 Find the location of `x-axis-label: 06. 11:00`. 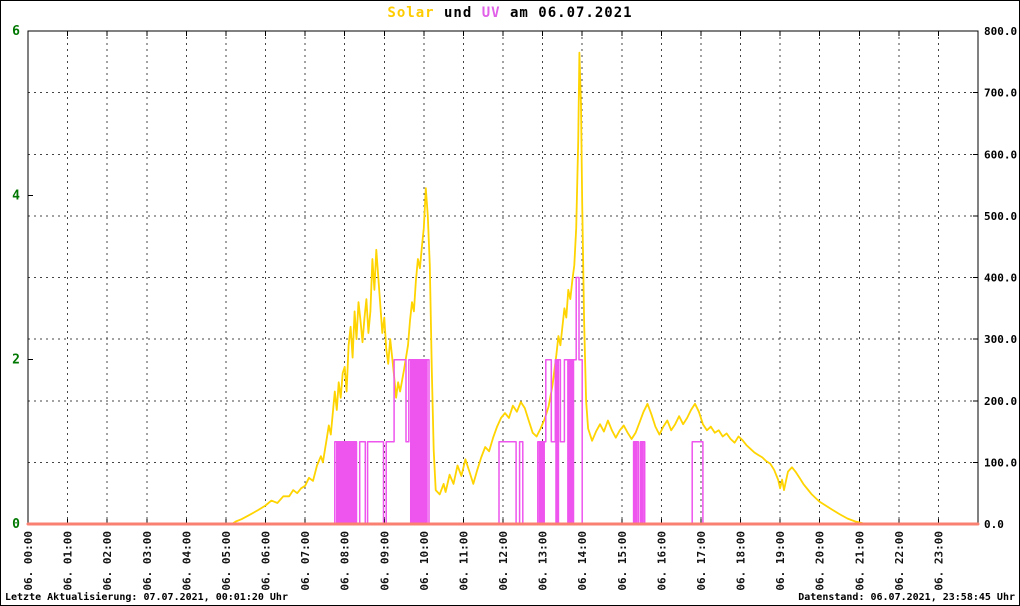

x-axis-label: 06. 11:00 is located at coordinates (463, 561).